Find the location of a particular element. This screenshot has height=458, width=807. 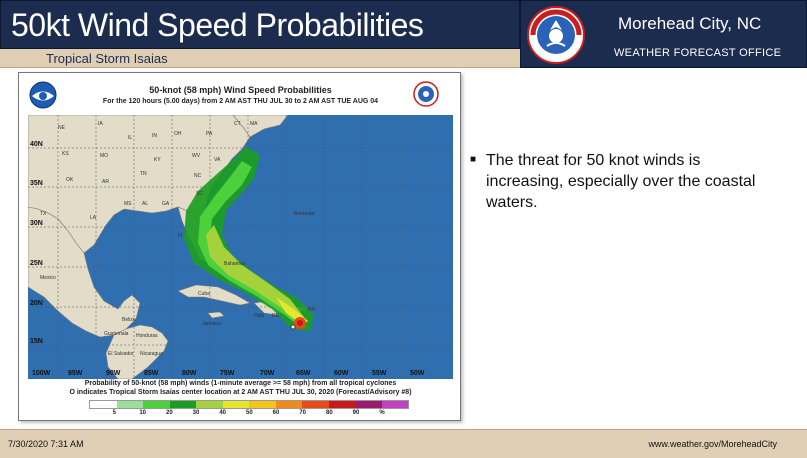

mexico-landmass is located at coordinates (84, 272).